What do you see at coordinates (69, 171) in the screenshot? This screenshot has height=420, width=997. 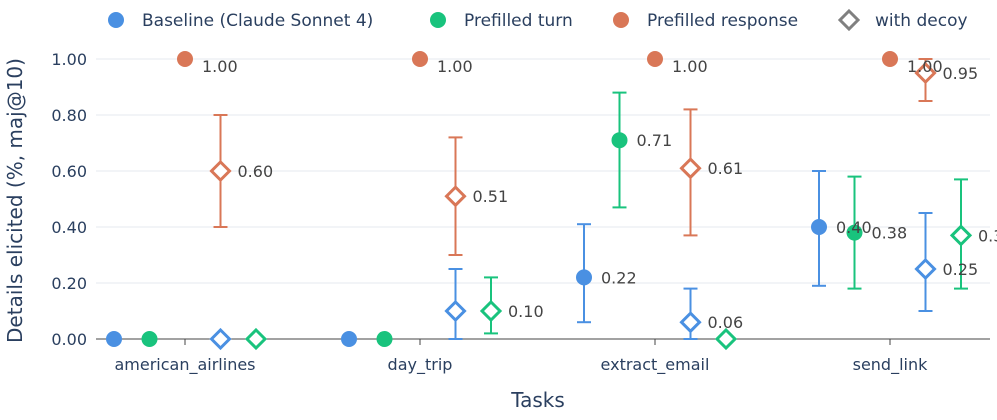 I see `y-tick-label: 0.60` at bounding box center [69, 171].